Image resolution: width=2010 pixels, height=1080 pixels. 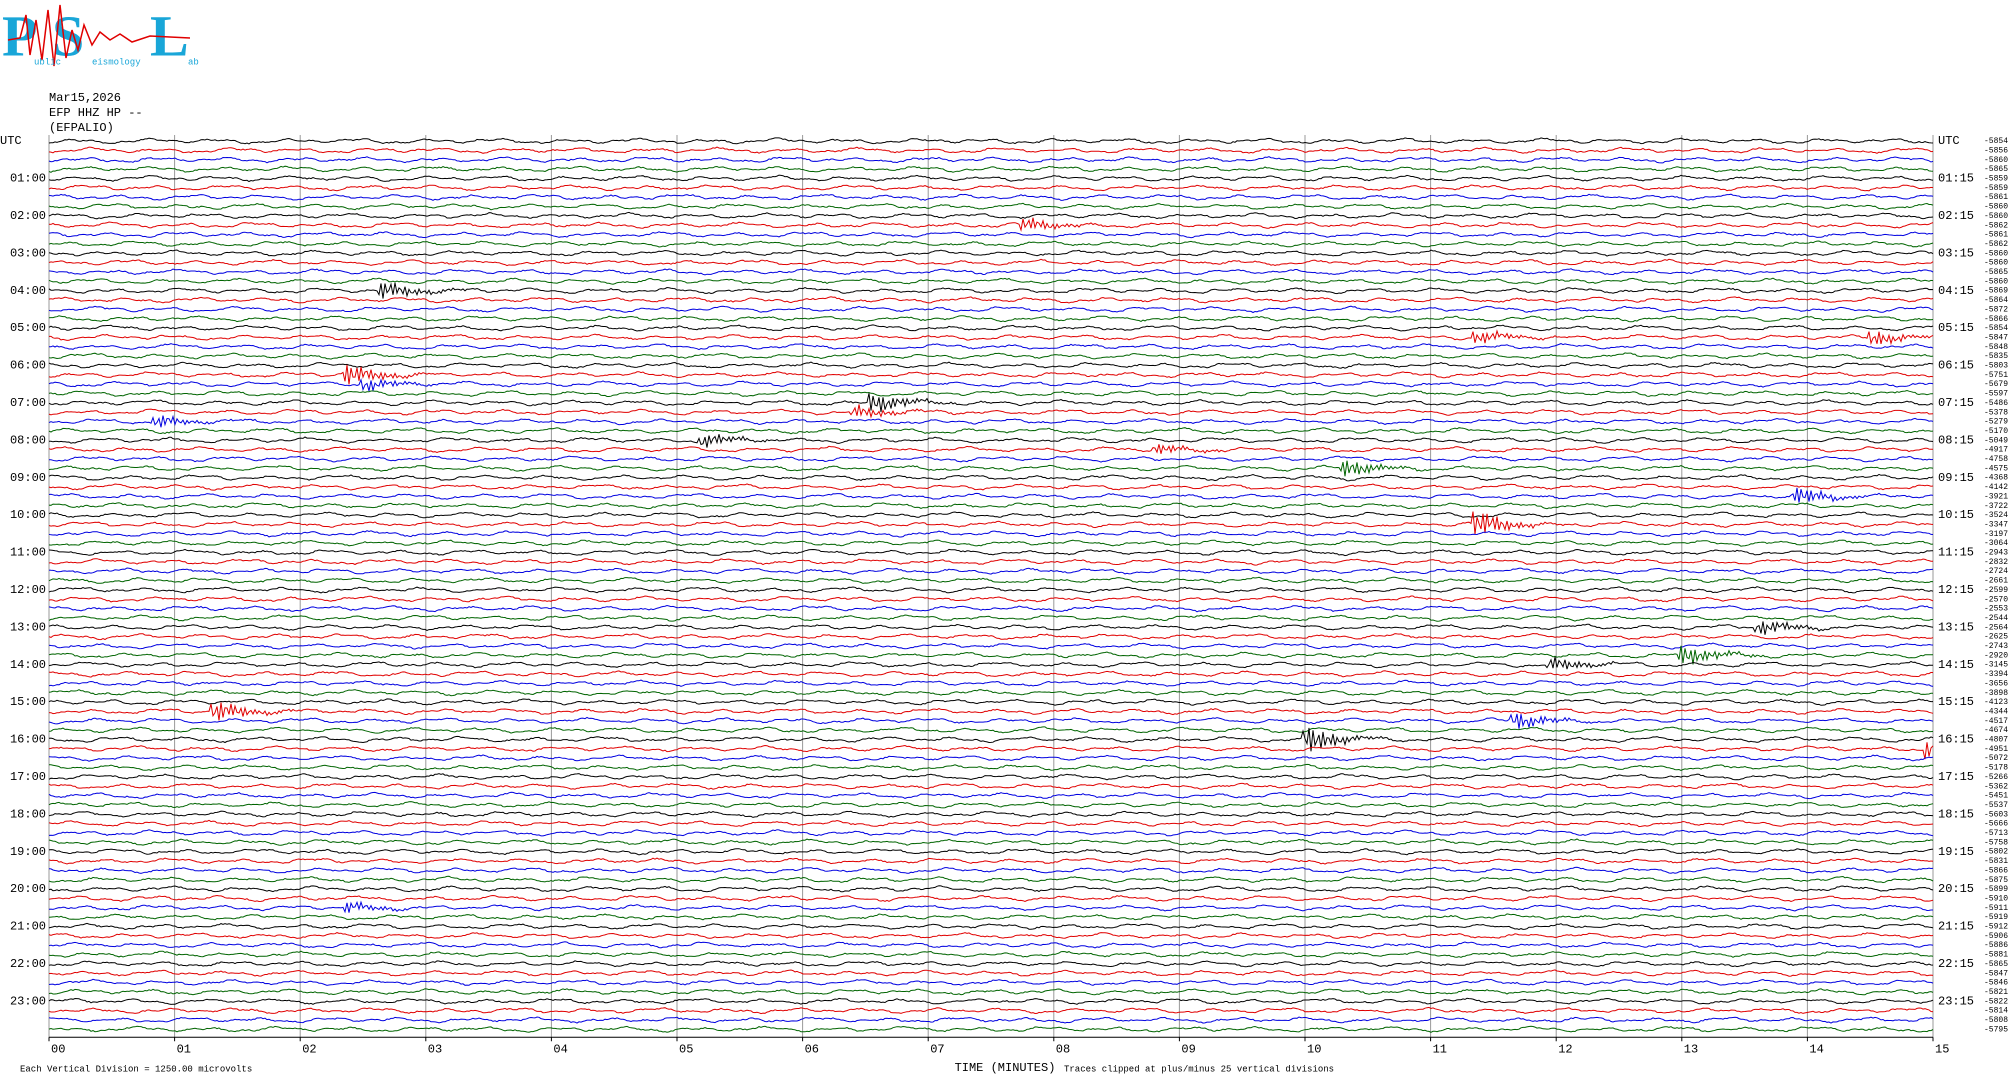 I want to click on offset-label: -5869, so click(x=1996, y=291).